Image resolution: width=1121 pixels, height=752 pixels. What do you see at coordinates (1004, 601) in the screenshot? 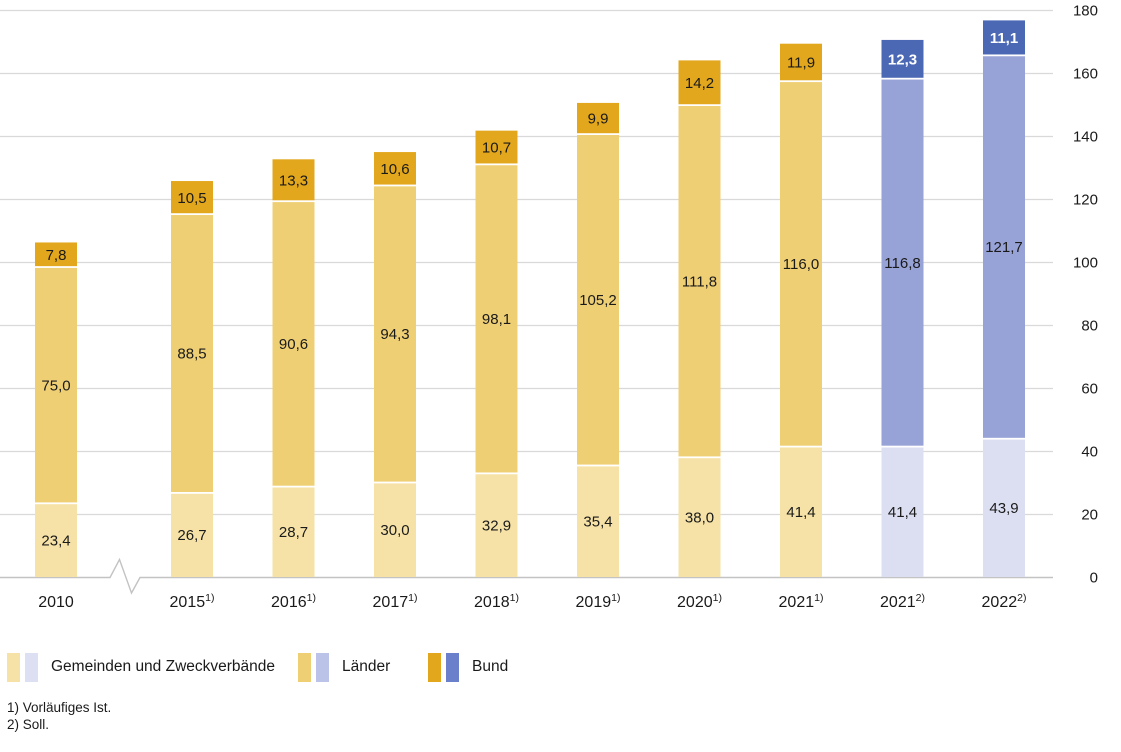
I see `x-axis-tick-label: 20222)` at bounding box center [1004, 601].